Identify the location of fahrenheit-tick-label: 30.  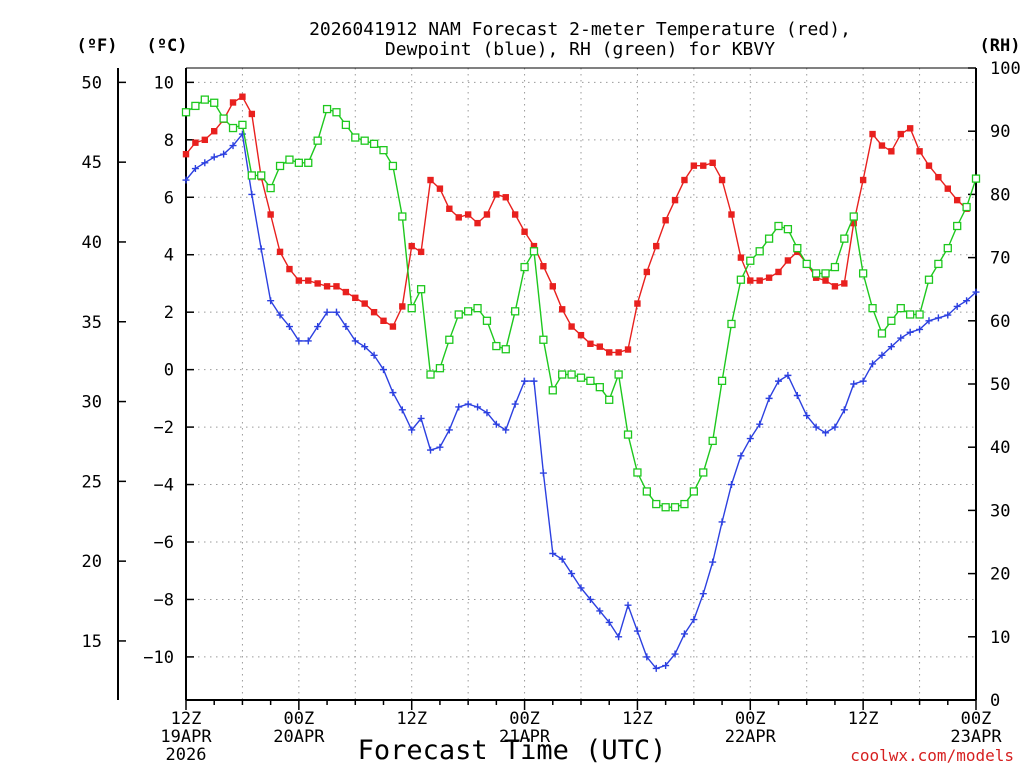
(92, 403).